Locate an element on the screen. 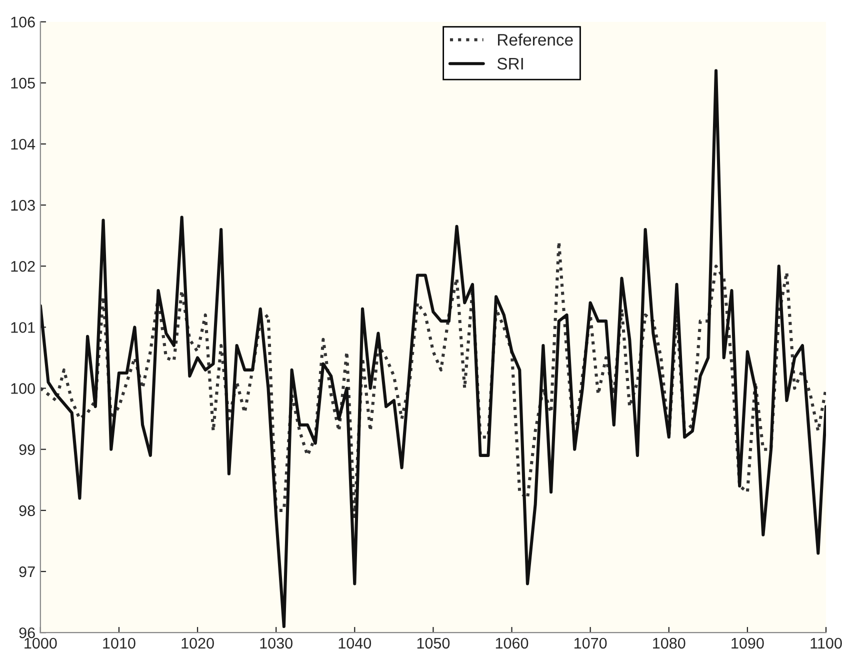 This screenshot has width=842, height=661. y-tick-label: 99 is located at coordinates (27, 450).